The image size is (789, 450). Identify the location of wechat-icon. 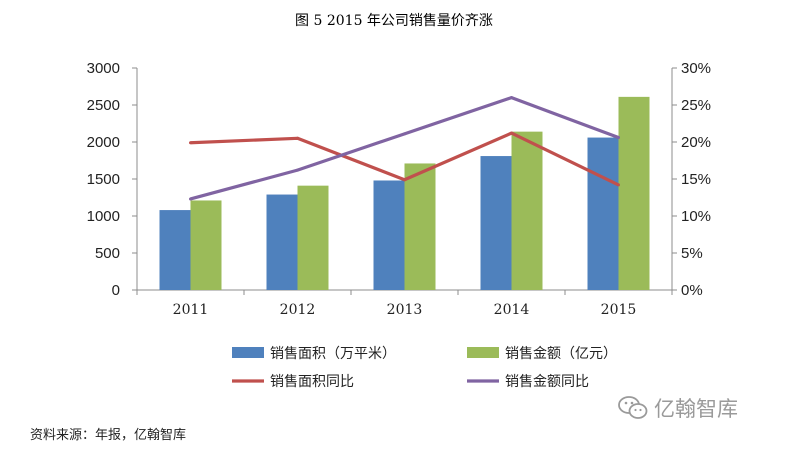
(633, 407).